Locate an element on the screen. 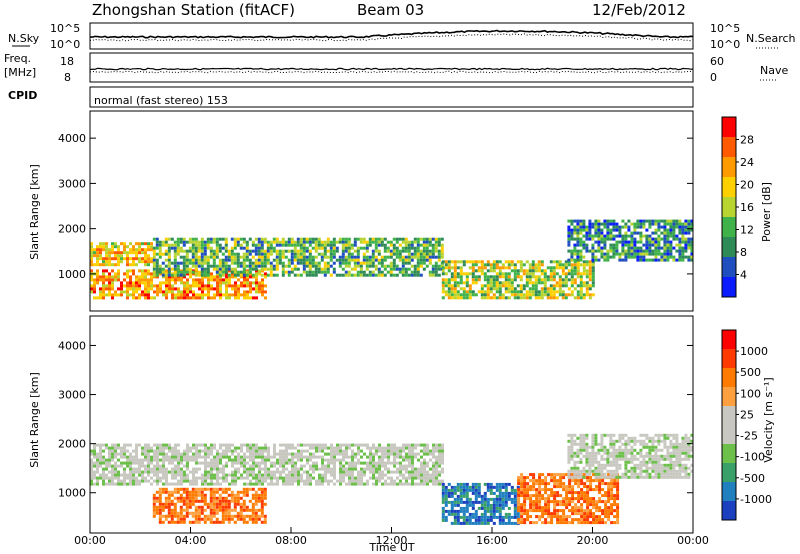  cpid-panel-frame is located at coordinates (391, 97).